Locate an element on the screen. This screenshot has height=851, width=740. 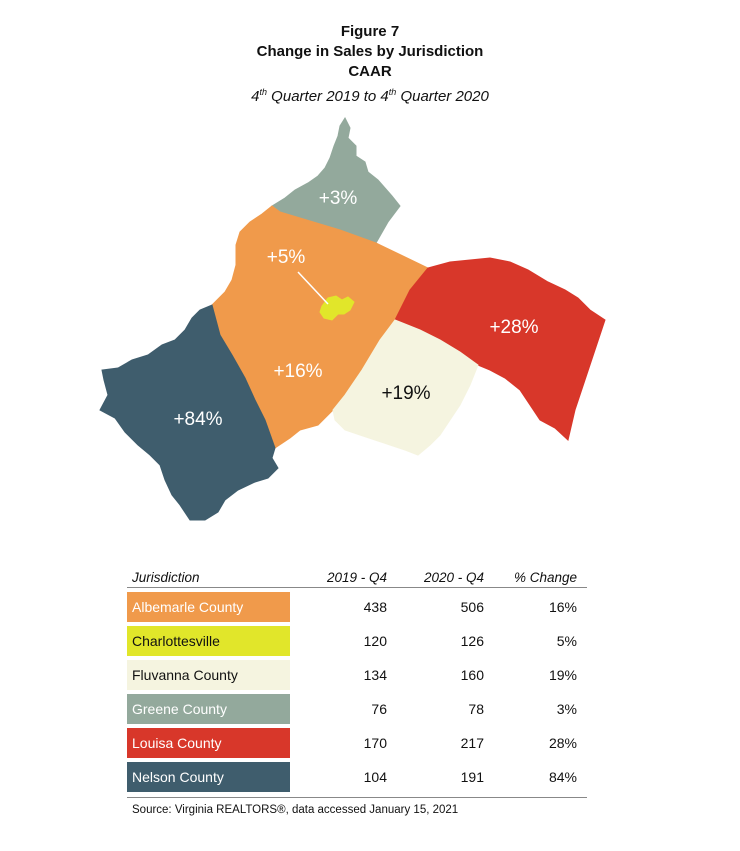
table-row: Albemarle County 438 506 16% is located at coordinates (357, 607).